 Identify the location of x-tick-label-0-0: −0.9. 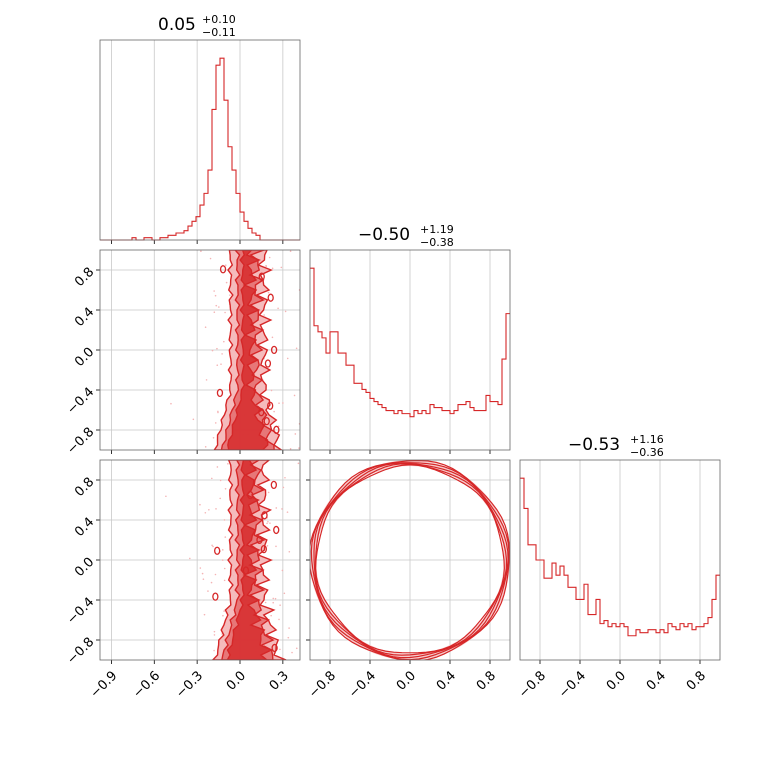
(104, 684).